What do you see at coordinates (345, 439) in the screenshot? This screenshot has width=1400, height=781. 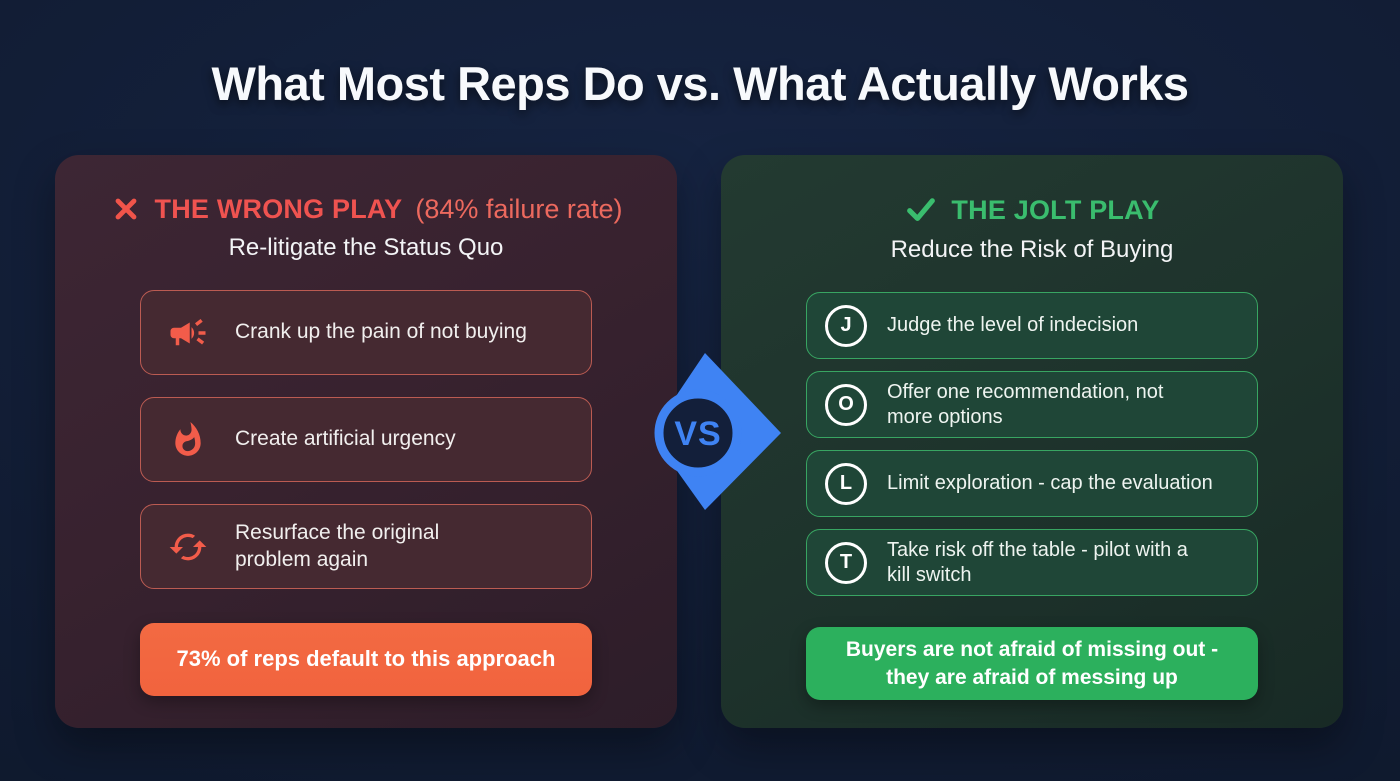 I see `wrong-play-item-label: Create artificial urgency` at bounding box center [345, 439].